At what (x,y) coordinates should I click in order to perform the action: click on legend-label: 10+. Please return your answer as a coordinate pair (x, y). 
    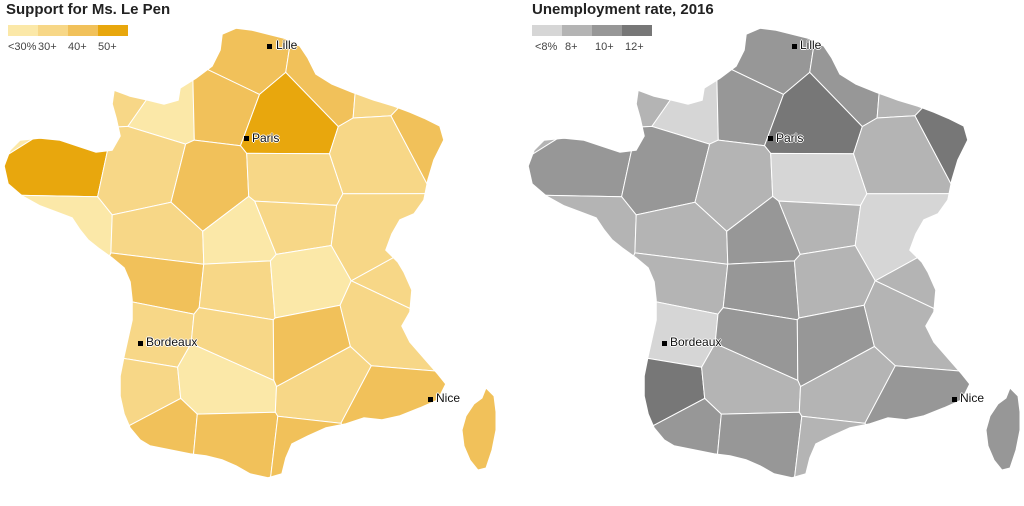
    Looking at the image, I should click on (604, 47).